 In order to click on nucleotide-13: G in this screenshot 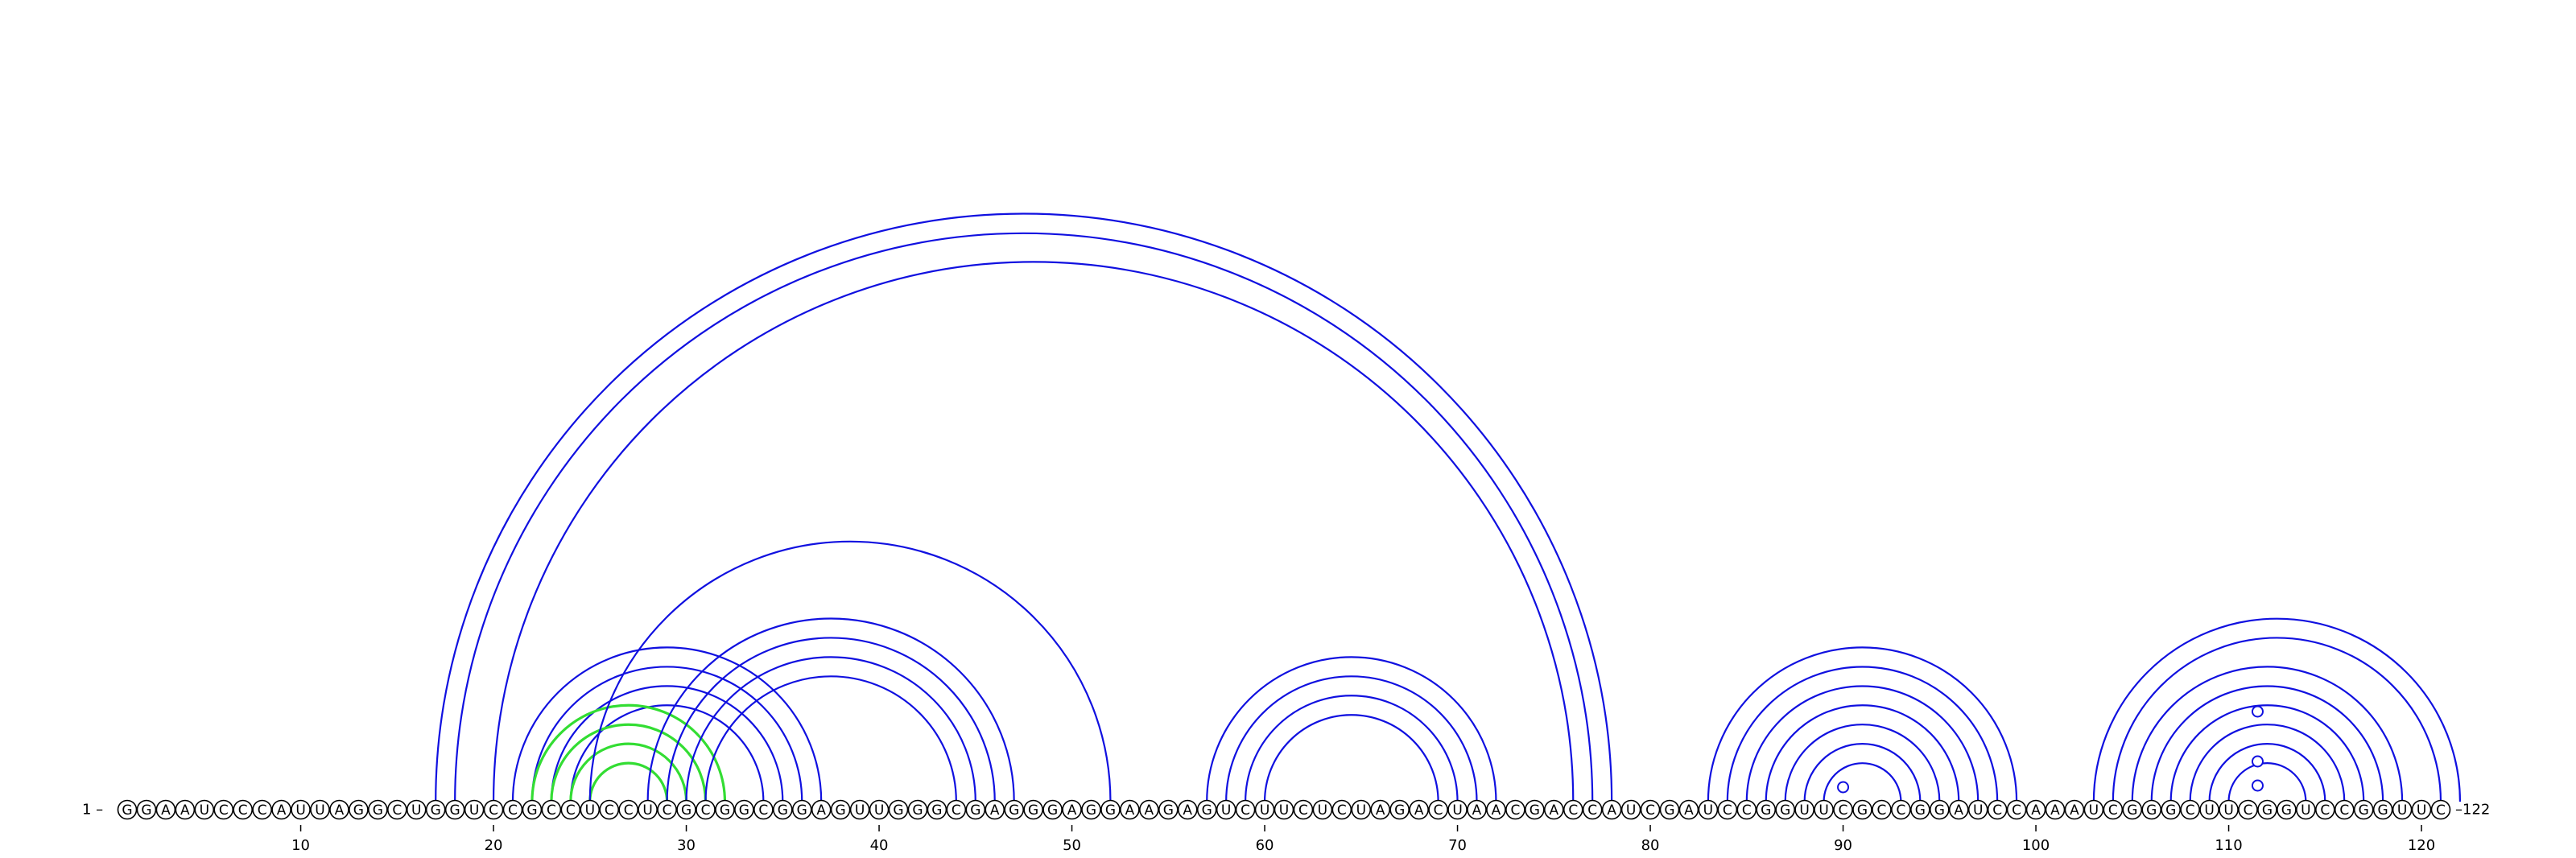, I will do `click(358, 810)`.